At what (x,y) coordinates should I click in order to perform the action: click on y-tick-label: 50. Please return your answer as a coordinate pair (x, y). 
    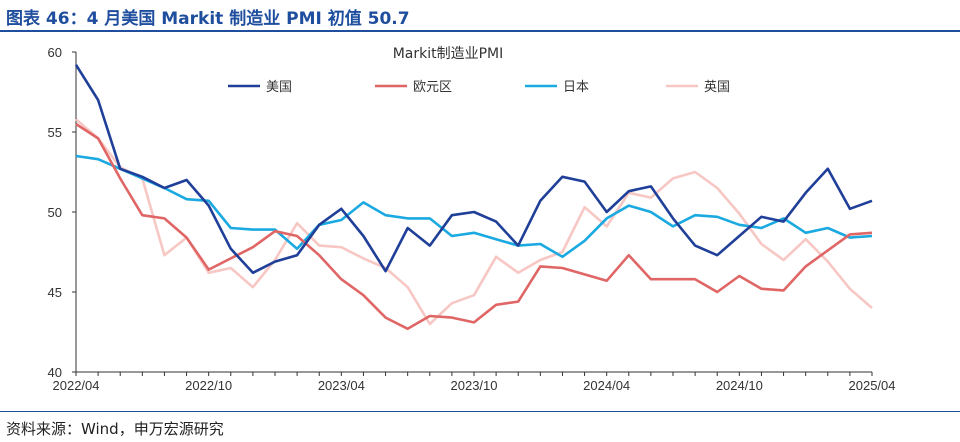
    Looking at the image, I should click on (55, 212).